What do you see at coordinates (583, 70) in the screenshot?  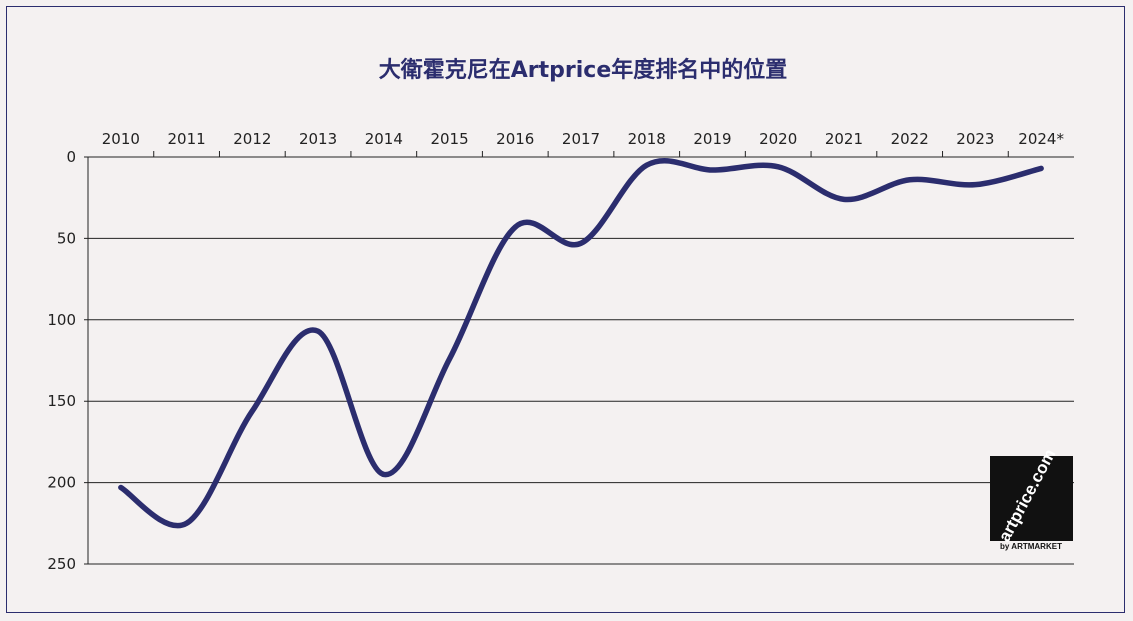 I see `chart-title: 大衛霍克尼在Artprice年度排名中的位置` at bounding box center [583, 70].